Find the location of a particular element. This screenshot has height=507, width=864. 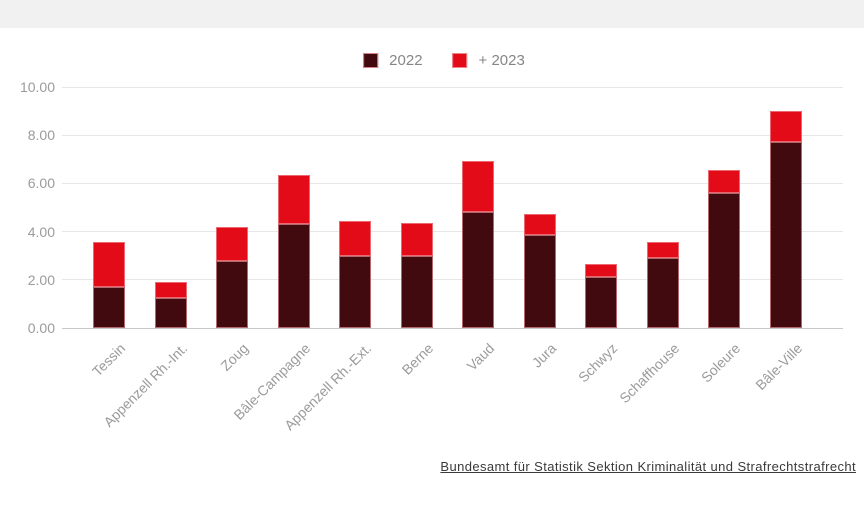

y-tick-label: 2.00 is located at coordinates (41, 279).